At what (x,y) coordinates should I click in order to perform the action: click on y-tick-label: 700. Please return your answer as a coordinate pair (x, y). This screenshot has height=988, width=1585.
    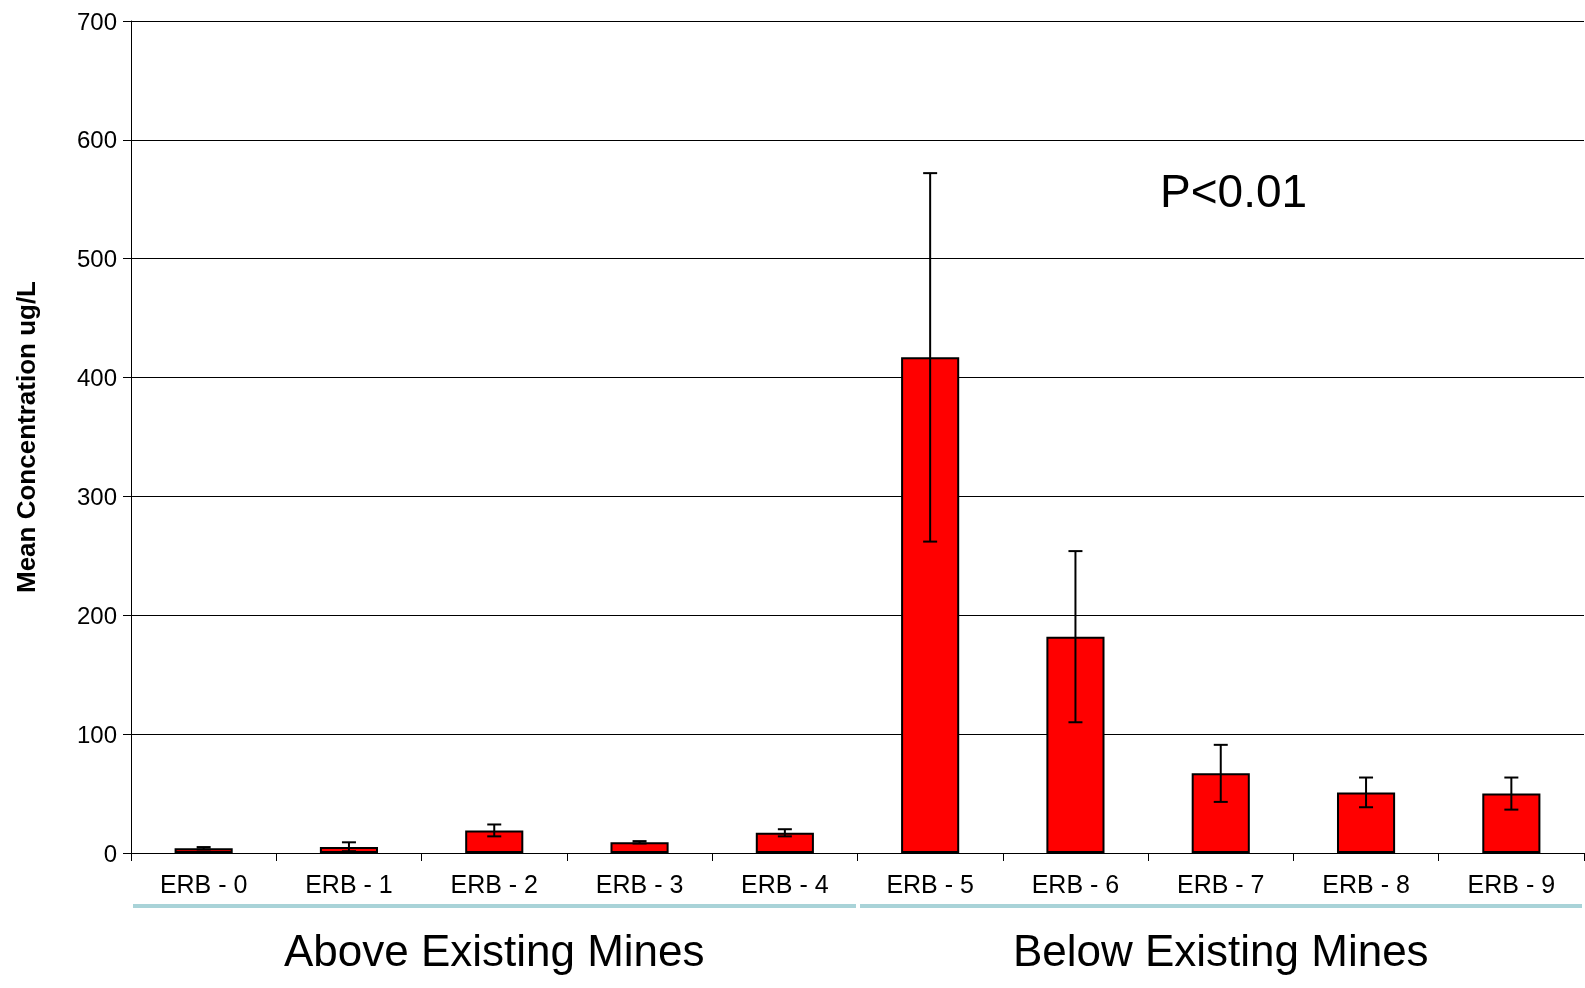
    Looking at the image, I should click on (96, 21).